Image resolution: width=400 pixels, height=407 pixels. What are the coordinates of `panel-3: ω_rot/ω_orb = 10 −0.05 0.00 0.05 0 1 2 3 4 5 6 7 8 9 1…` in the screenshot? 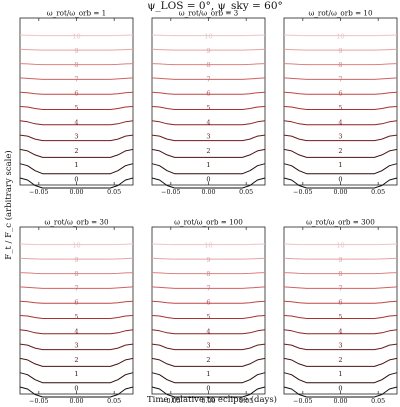 It's located at (340, 102).